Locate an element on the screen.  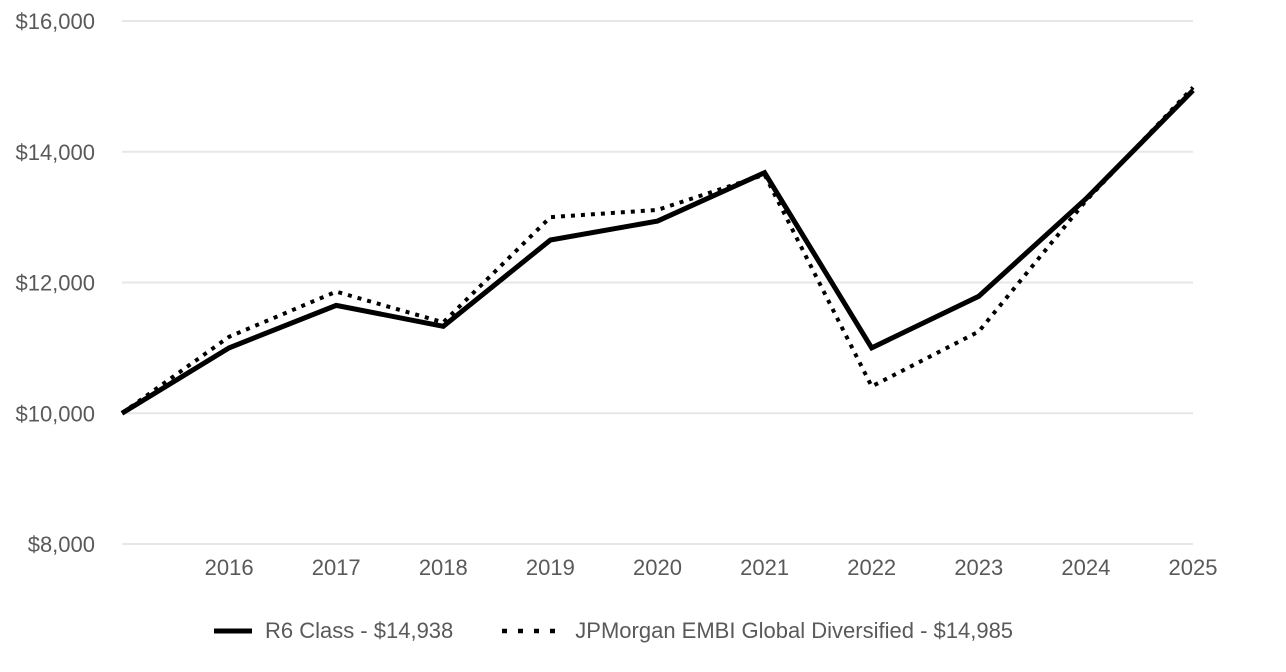
x-axis-tick-label: 2021 is located at coordinates (764, 567).